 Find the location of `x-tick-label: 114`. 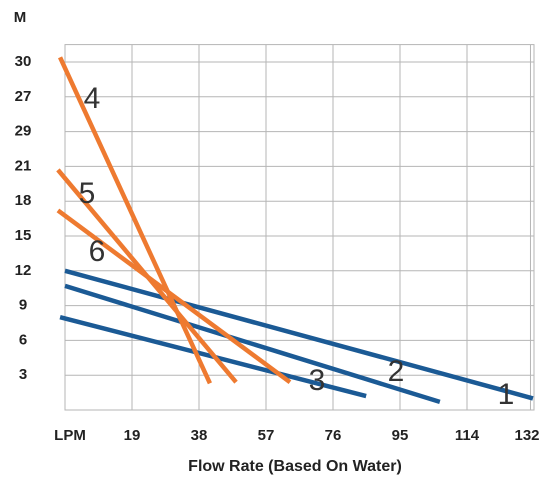

x-tick-label: 114 is located at coordinates (467, 435).